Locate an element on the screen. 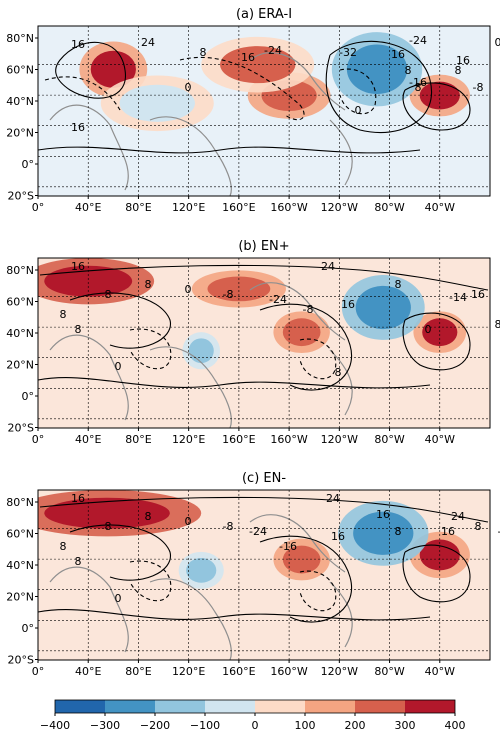 Image resolution: width=500 pixels, height=740 pixels. panel-b-coastlines is located at coordinates (201, 355).